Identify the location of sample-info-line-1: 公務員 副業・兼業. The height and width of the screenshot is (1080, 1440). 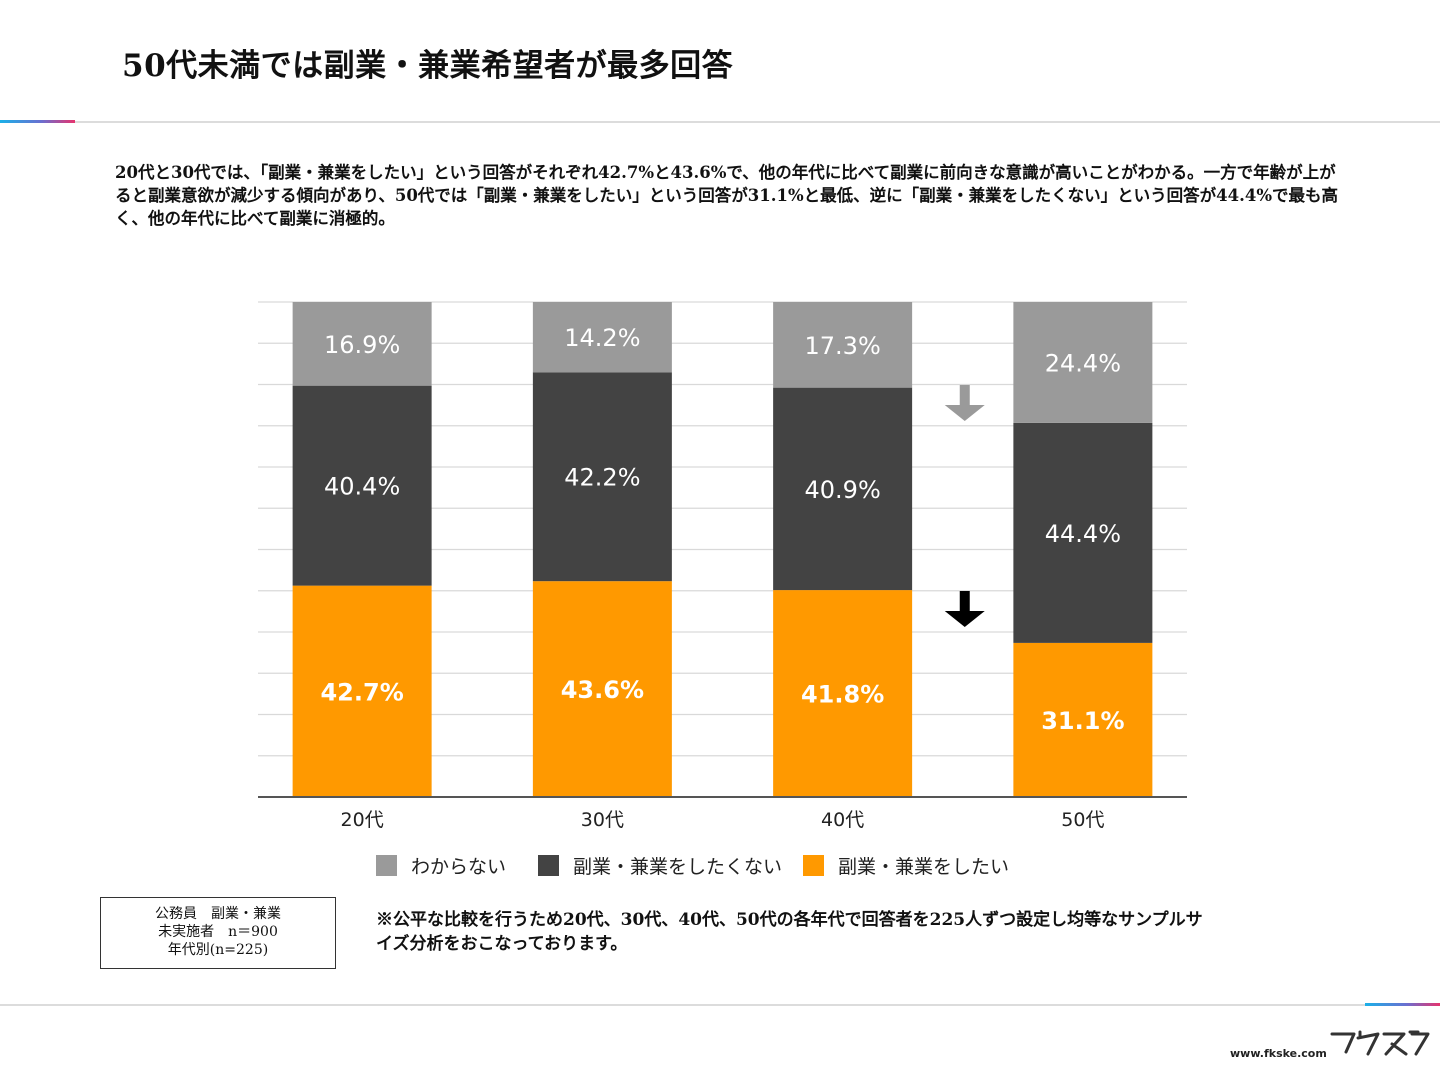
(218, 914).